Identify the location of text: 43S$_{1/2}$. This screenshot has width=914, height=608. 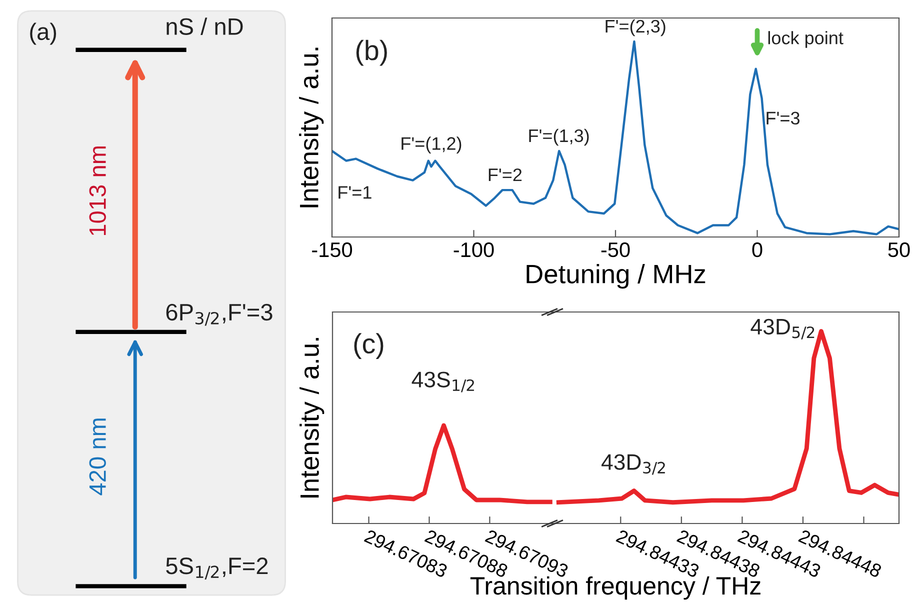
(443, 382).